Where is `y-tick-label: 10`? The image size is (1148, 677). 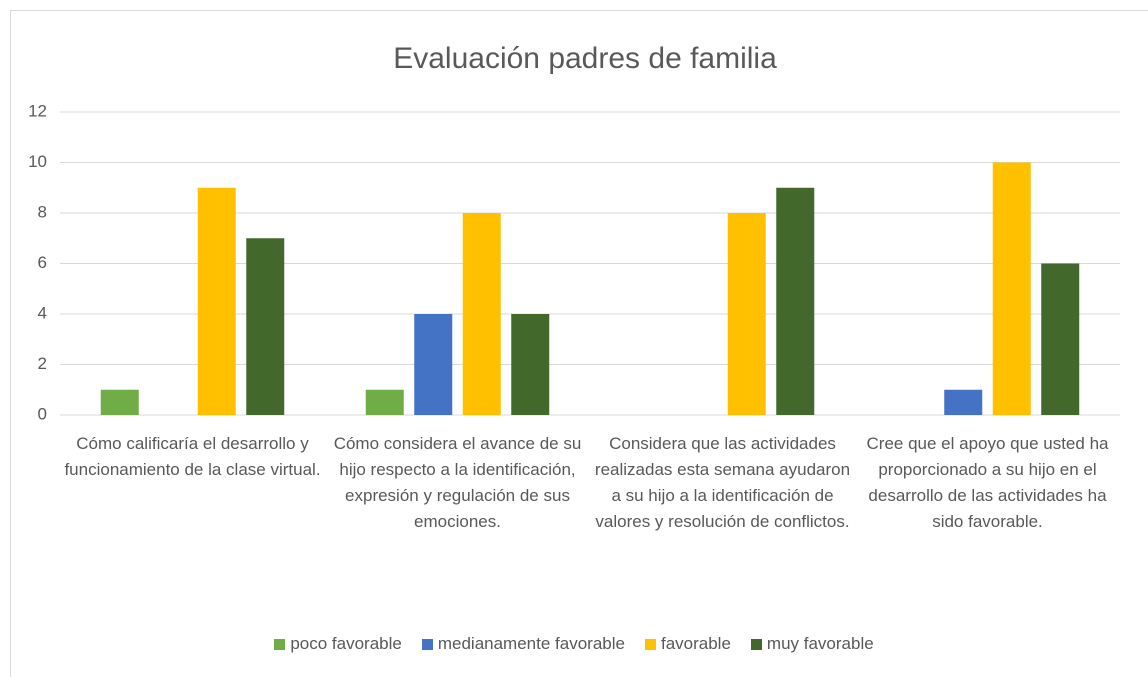 y-tick-label: 10 is located at coordinates (37, 161).